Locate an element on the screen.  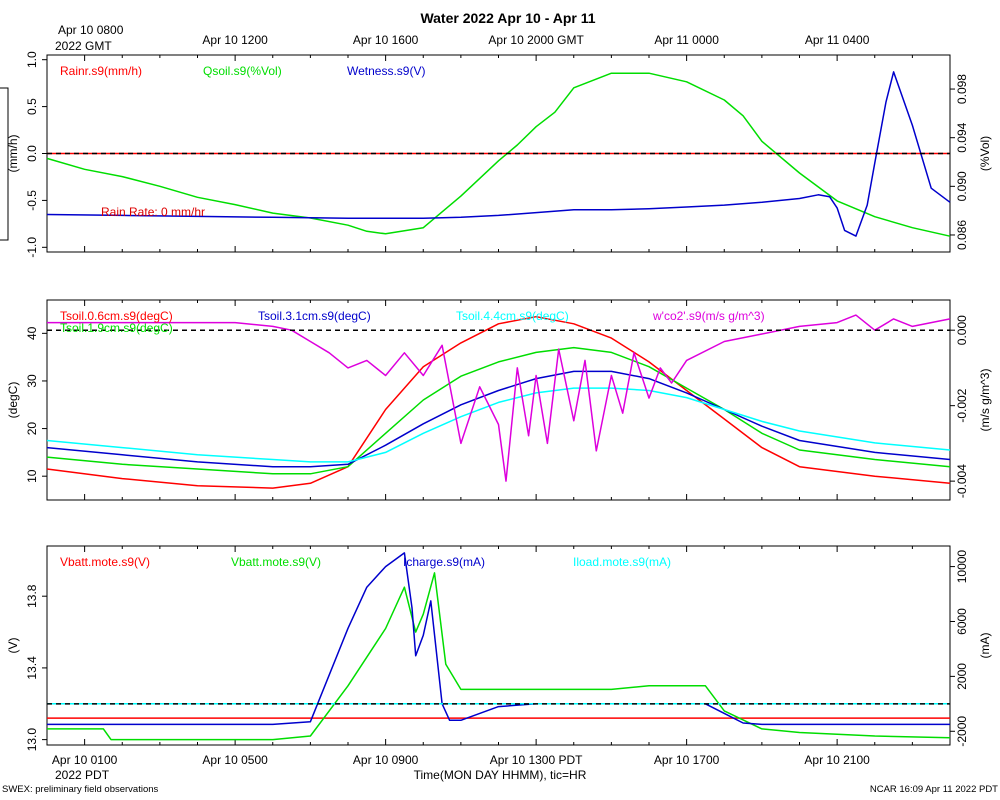
right-tick-label: 0.094 is located at coordinates (962, 137).